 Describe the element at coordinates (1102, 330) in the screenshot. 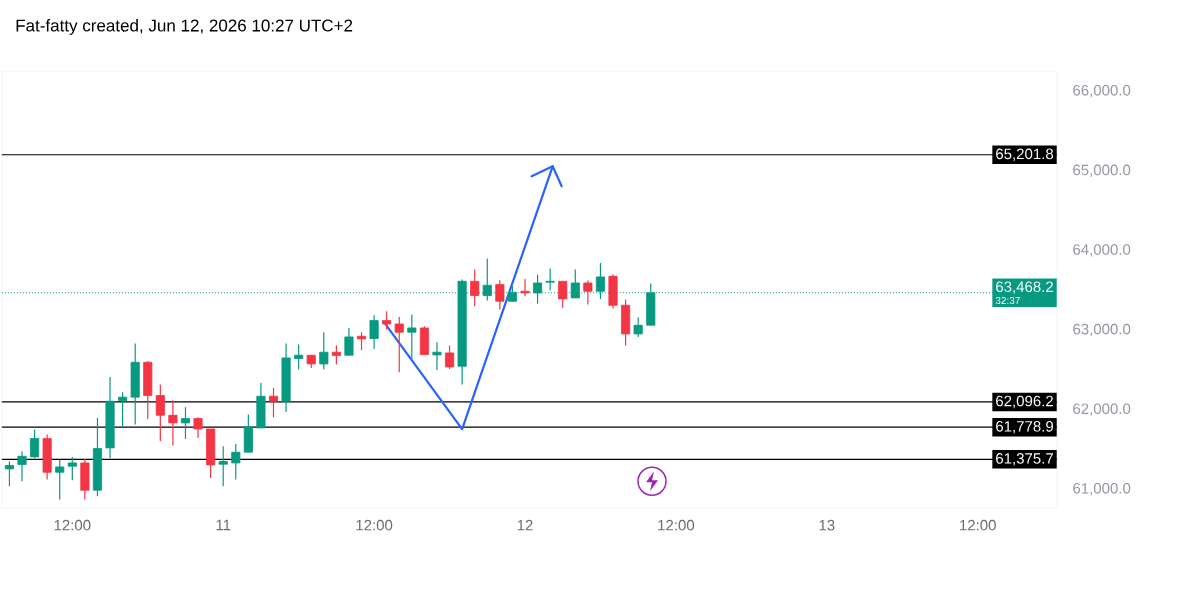

I see `y-tick-label: 63,000.0` at that location.